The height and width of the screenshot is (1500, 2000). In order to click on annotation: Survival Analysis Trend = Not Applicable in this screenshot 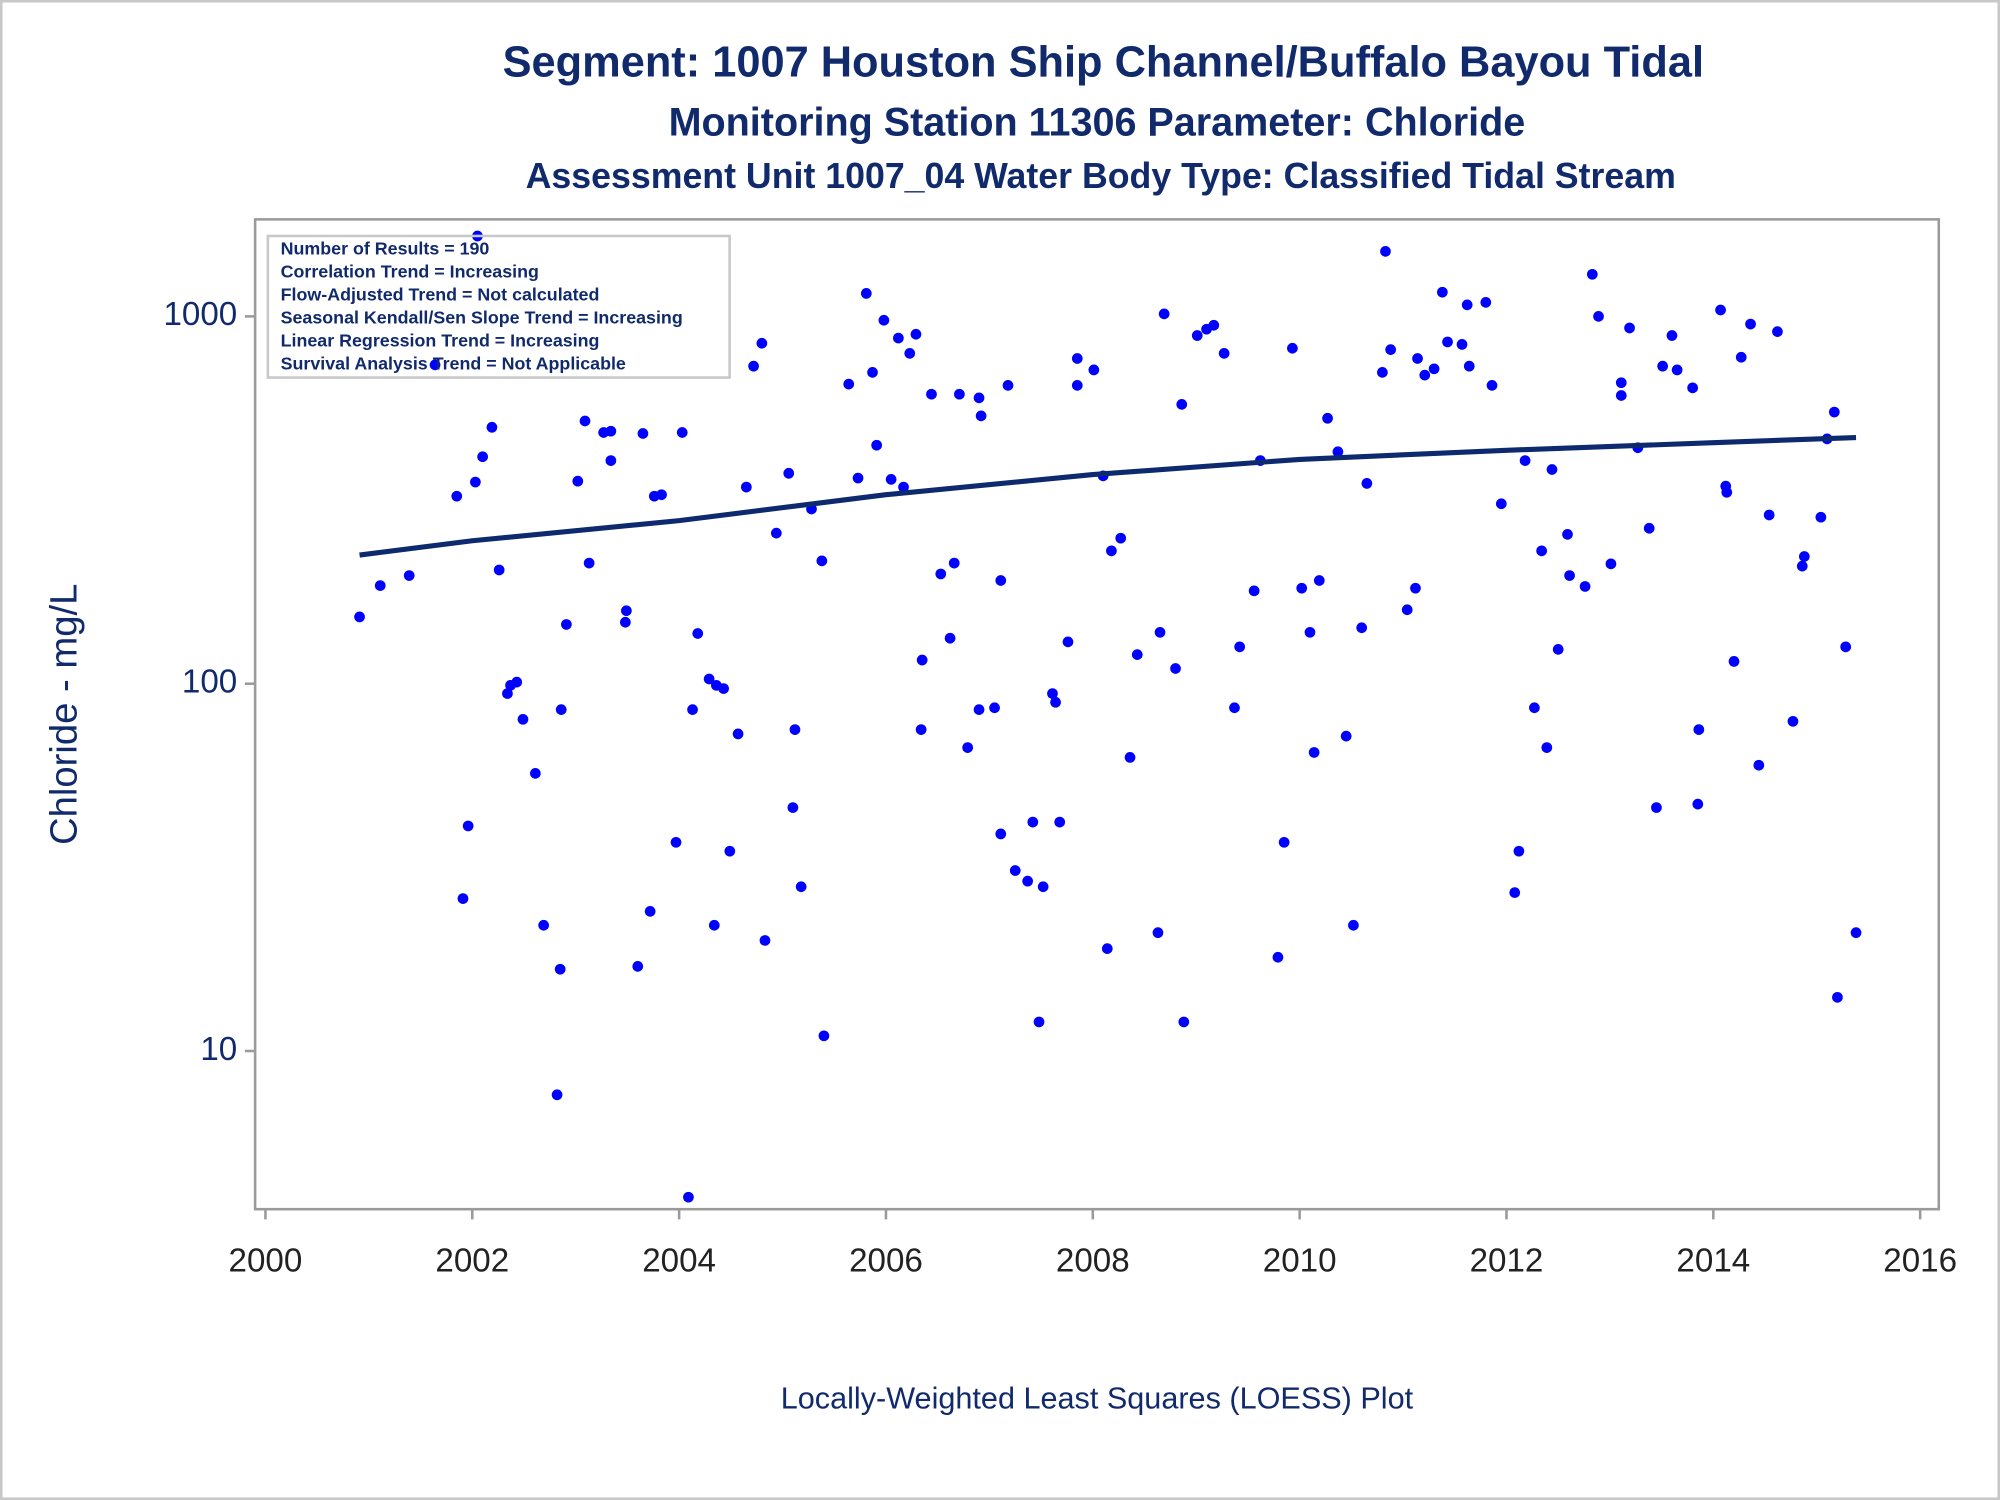, I will do `click(453, 364)`.